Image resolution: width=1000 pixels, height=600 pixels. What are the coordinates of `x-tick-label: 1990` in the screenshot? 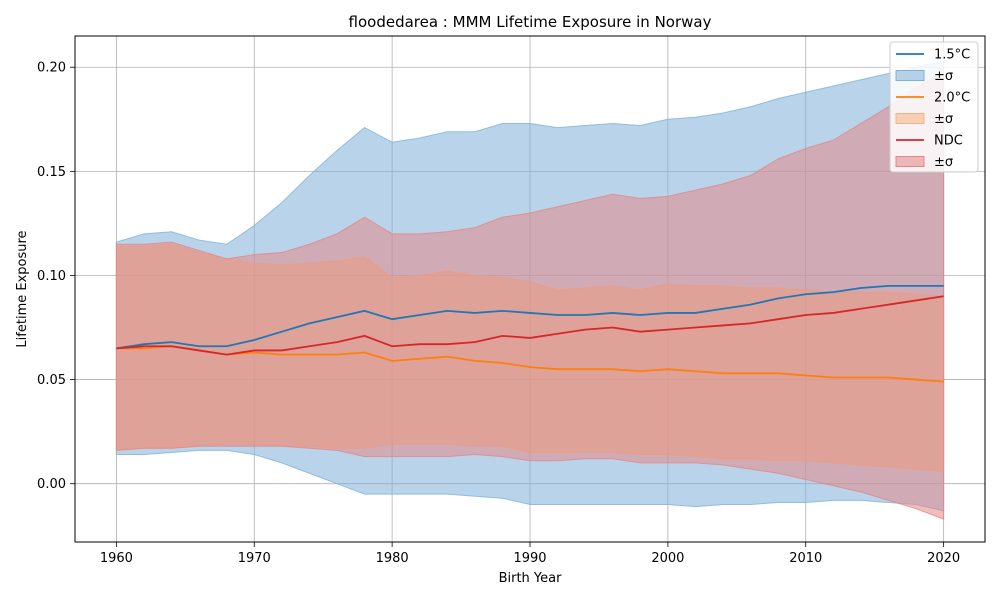 It's located at (529, 558).